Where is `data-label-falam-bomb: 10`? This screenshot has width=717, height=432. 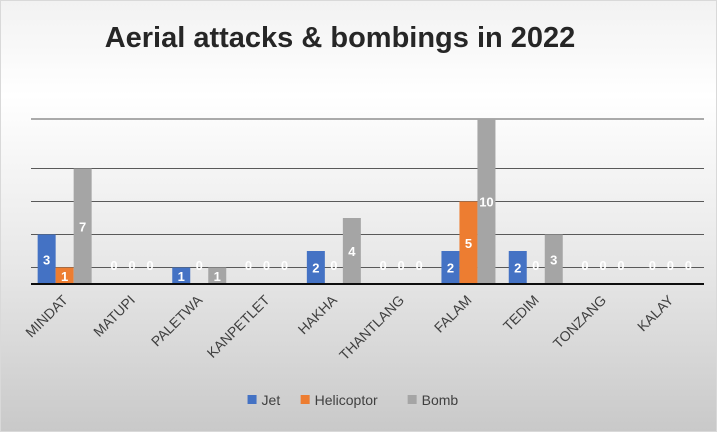
data-label-falam-bomb: 10 is located at coordinates (486, 202).